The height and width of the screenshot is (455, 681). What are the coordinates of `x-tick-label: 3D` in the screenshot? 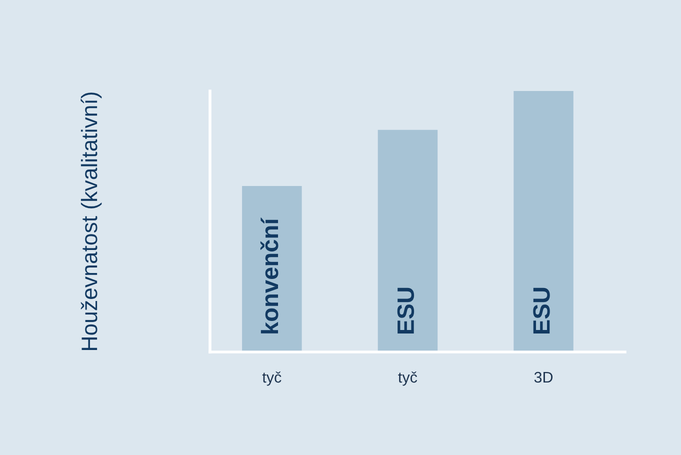 It's located at (543, 377).